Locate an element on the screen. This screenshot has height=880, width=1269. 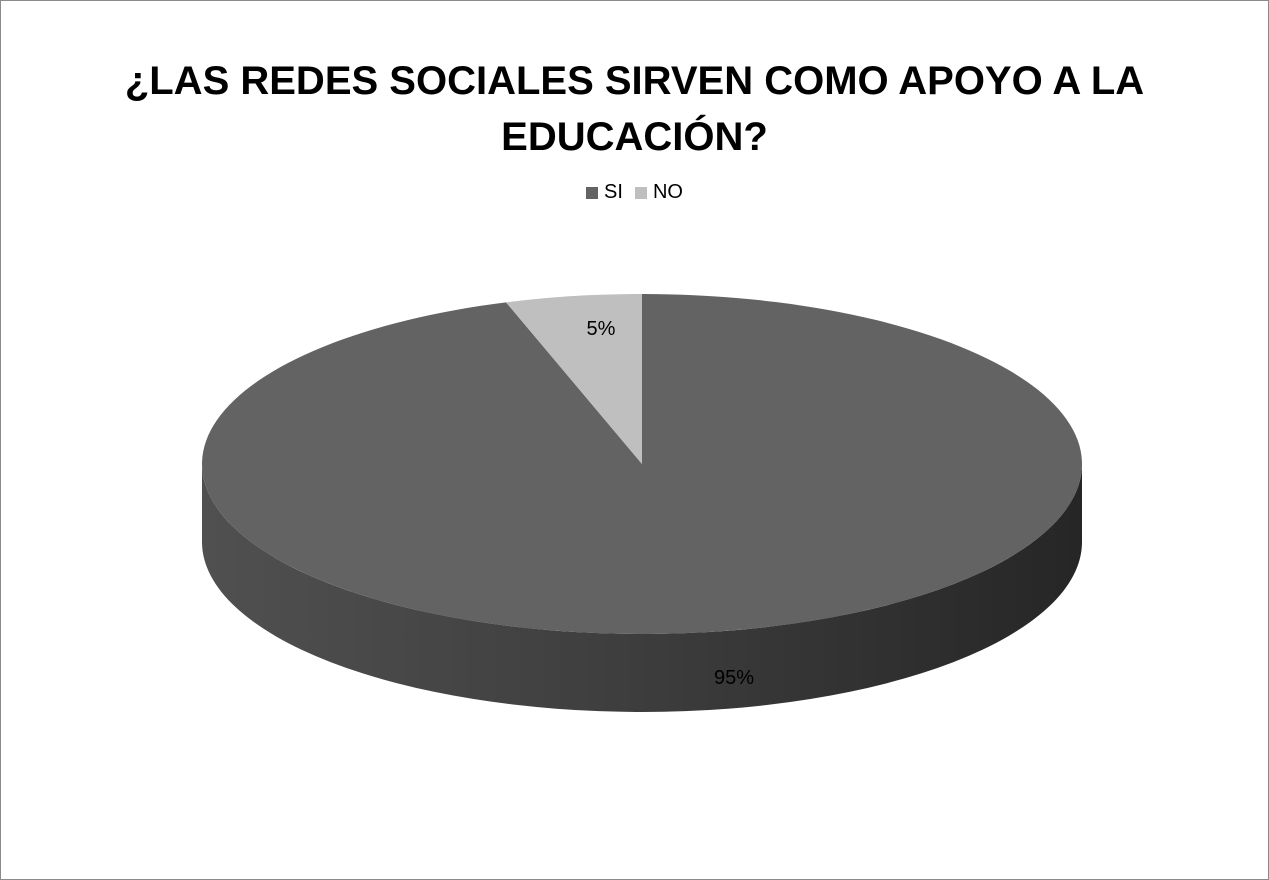
legend-label-si: SI is located at coordinates (613, 192).